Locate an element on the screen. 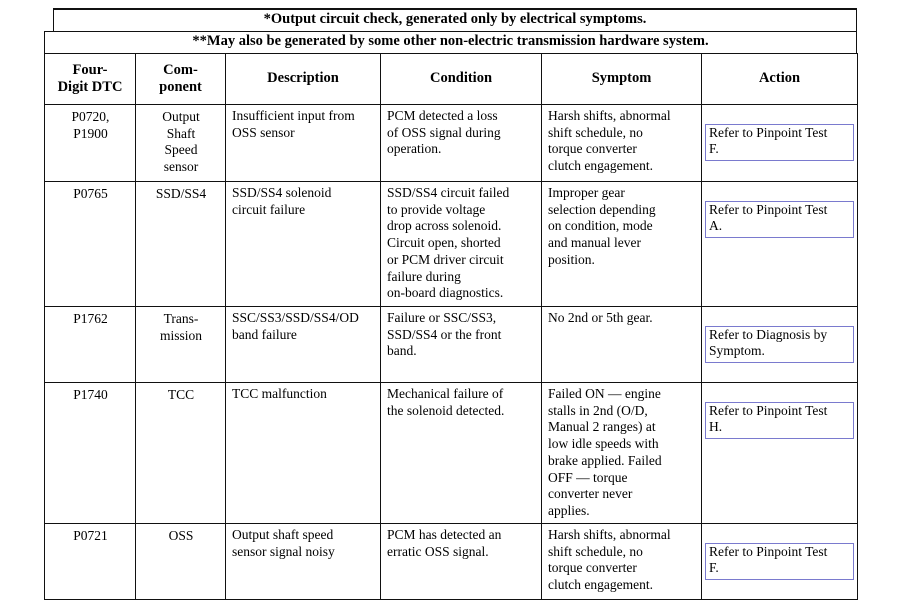  cell-component: Output Shaft Speed sensor is located at coordinates (180, 143).